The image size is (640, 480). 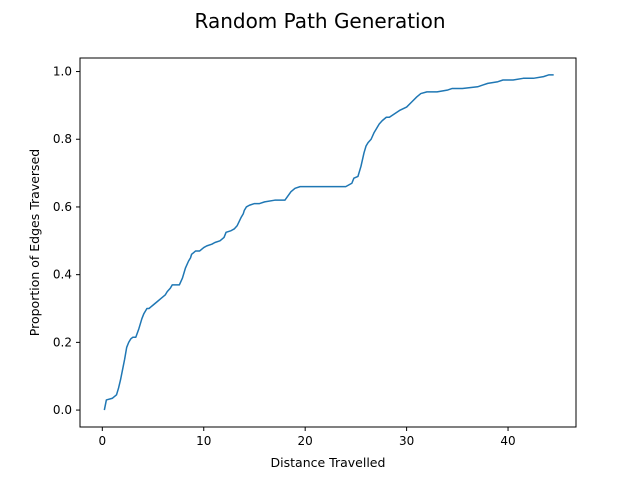 I want to click on y-tick-label: 1.0, so click(x=62, y=72).